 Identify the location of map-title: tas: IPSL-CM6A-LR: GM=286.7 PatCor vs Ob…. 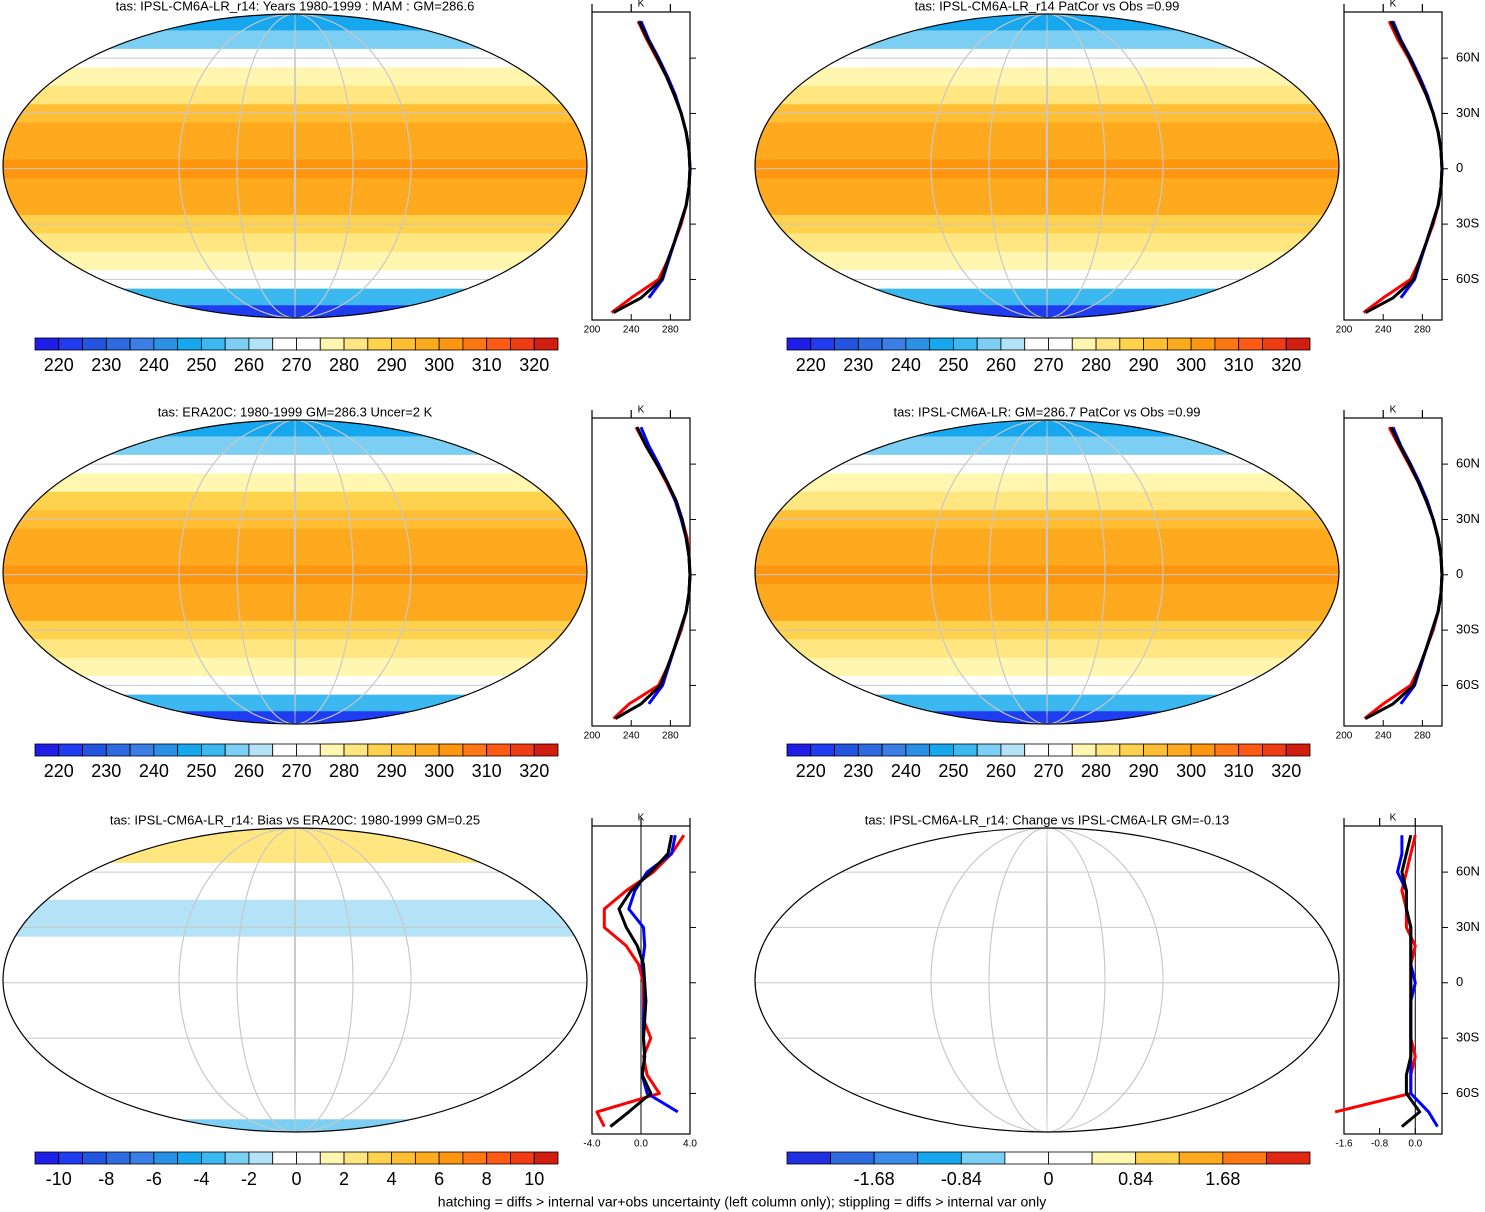
(1046, 411).